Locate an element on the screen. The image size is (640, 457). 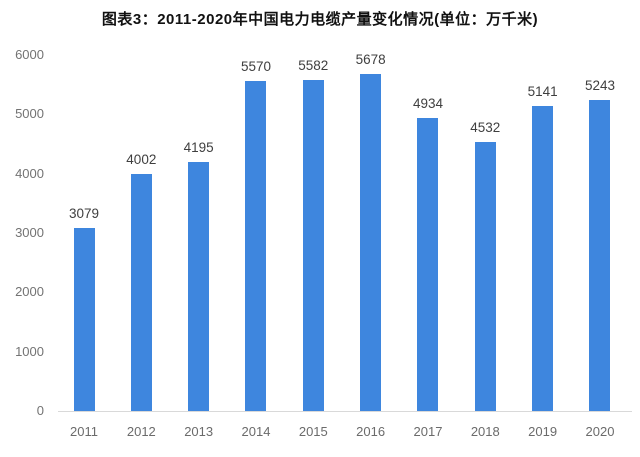
bar-2020 is located at coordinates (600, 255).